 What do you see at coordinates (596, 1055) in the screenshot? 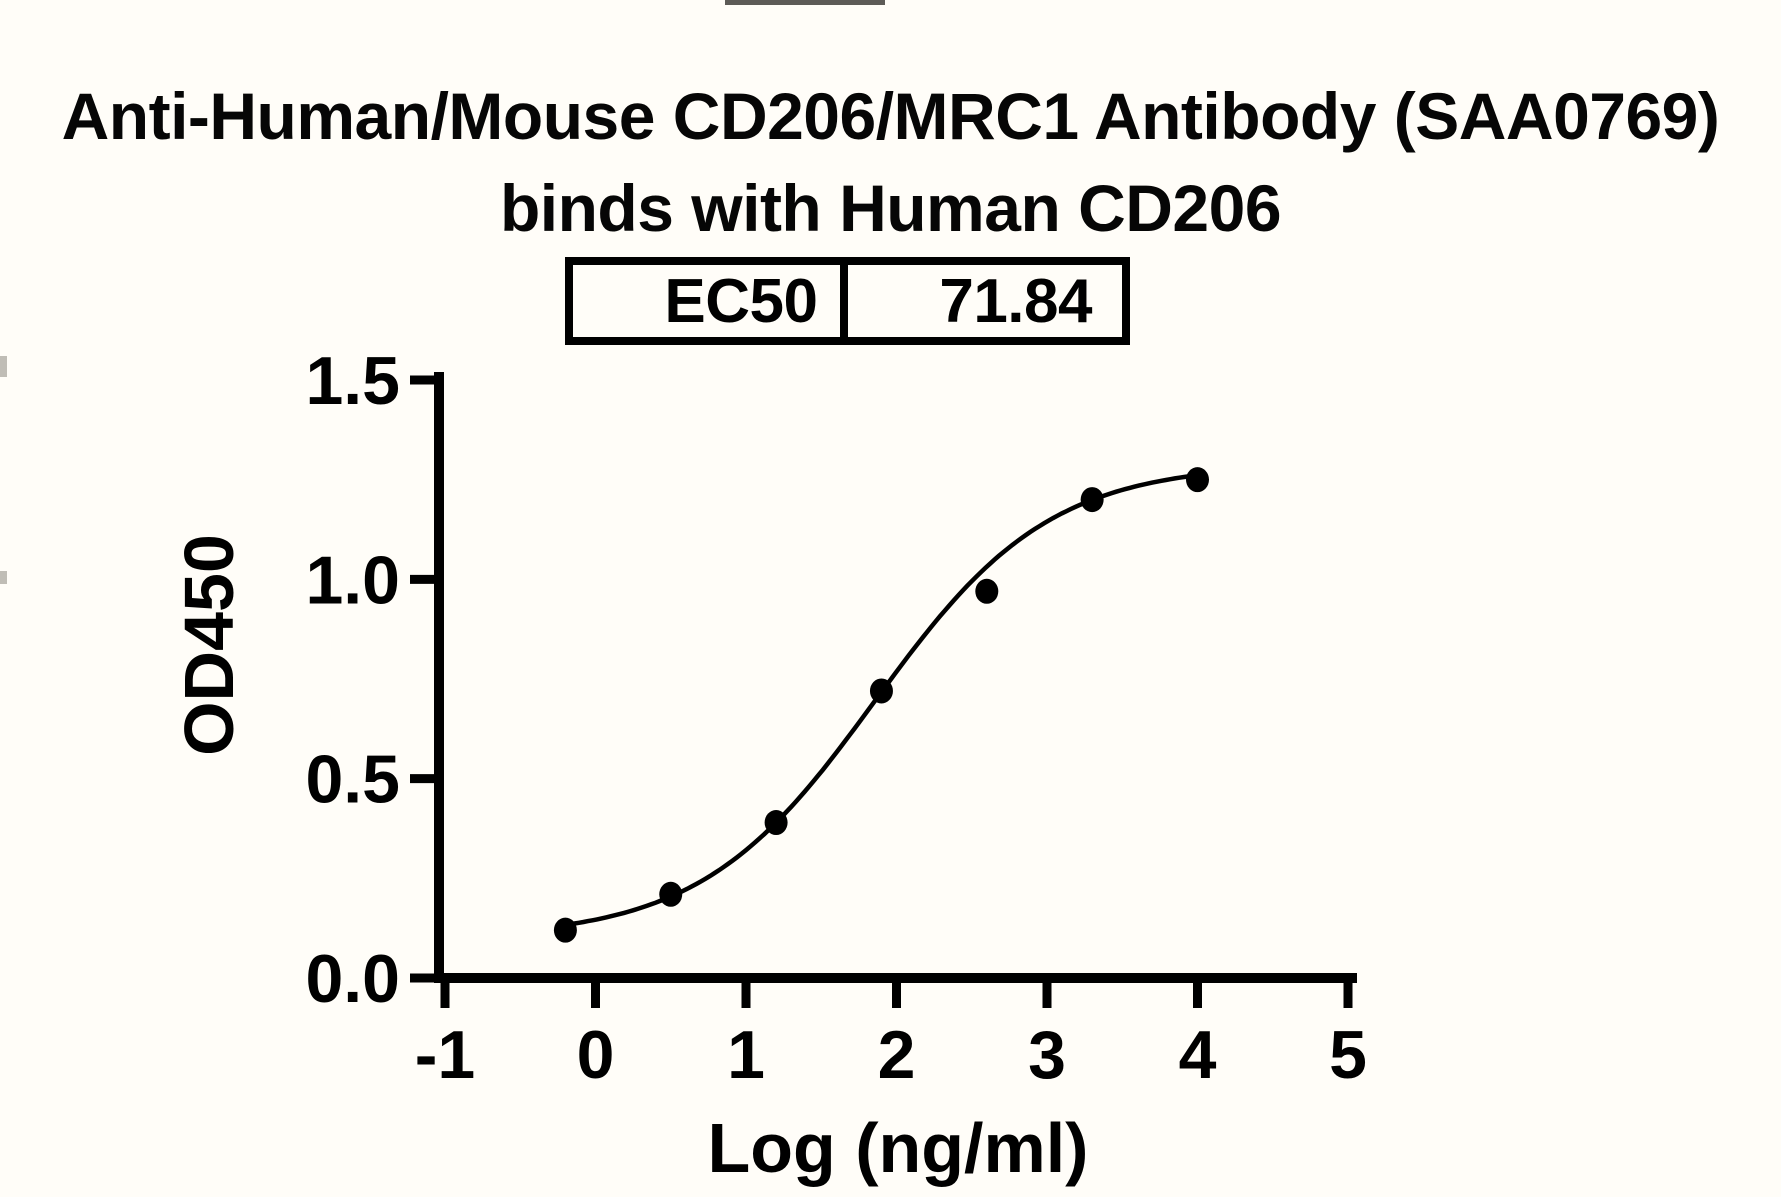
I see `x-tick-label: 0` at bounding box center [596, 1055].